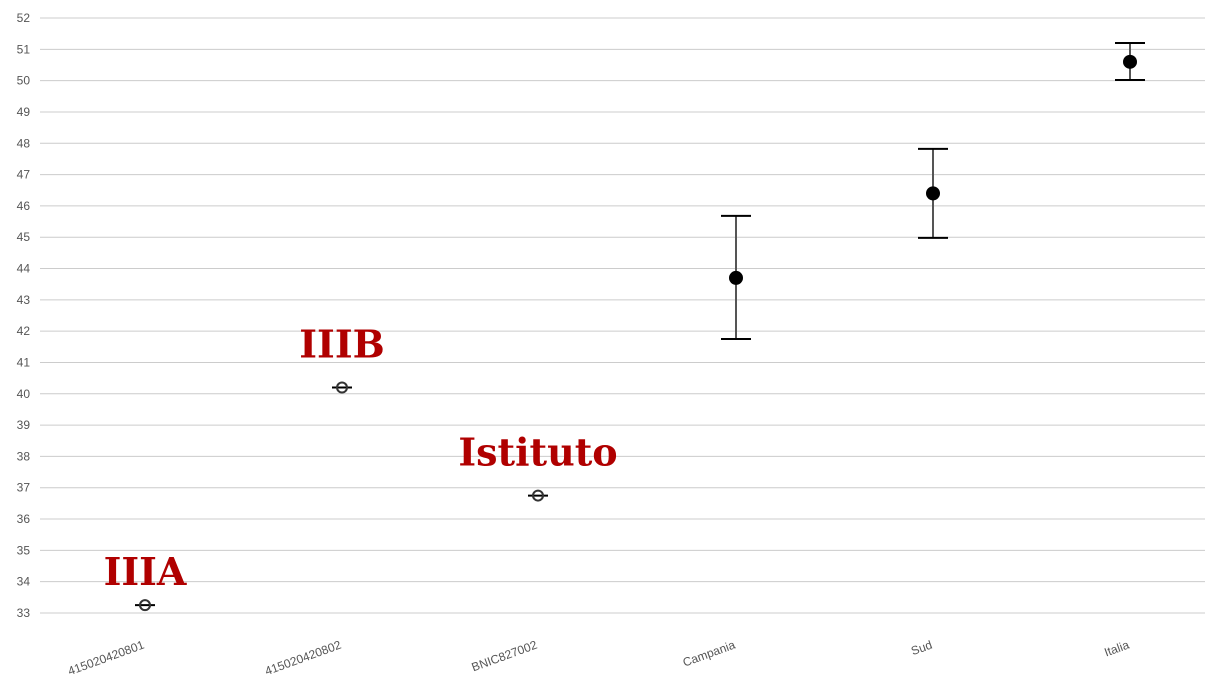 The width and height of the screenshot is (1219, 688). Describe the element at coordinates (24, 18) in the screenshot. I see `y-tick-label: 52` at that location.